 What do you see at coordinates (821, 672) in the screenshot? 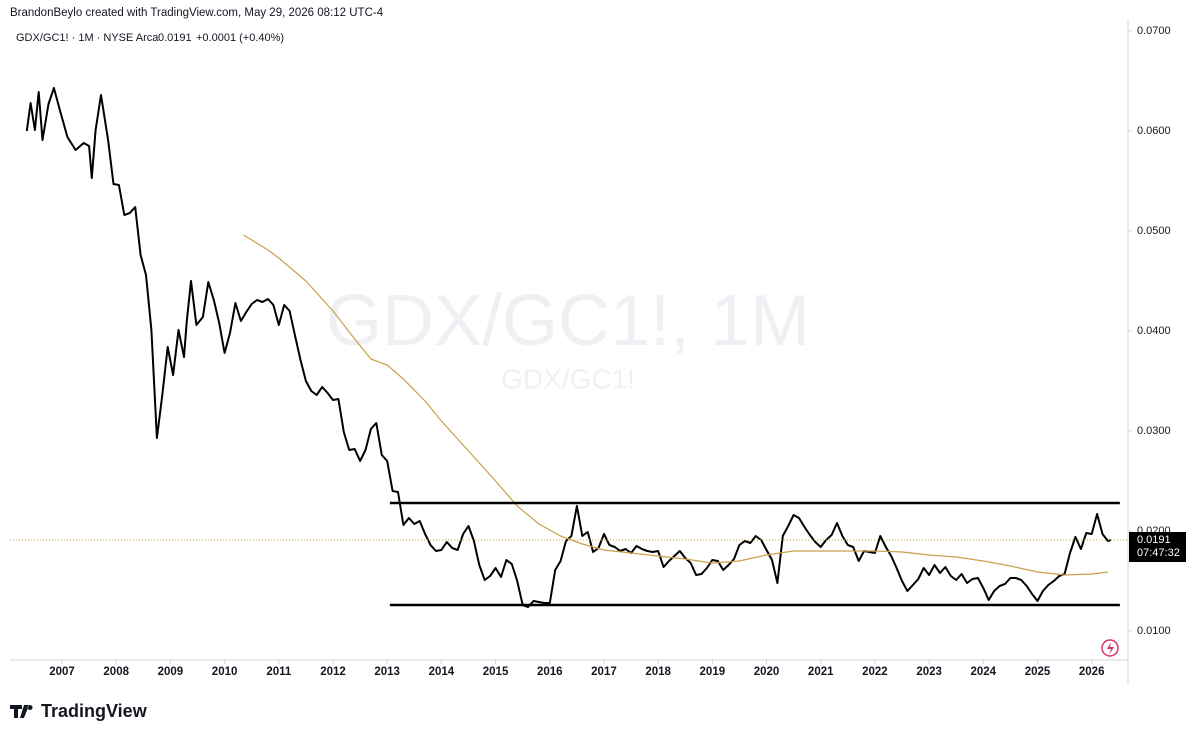
I see `x-tick-label: 2021` at bounding box center [821, 672].